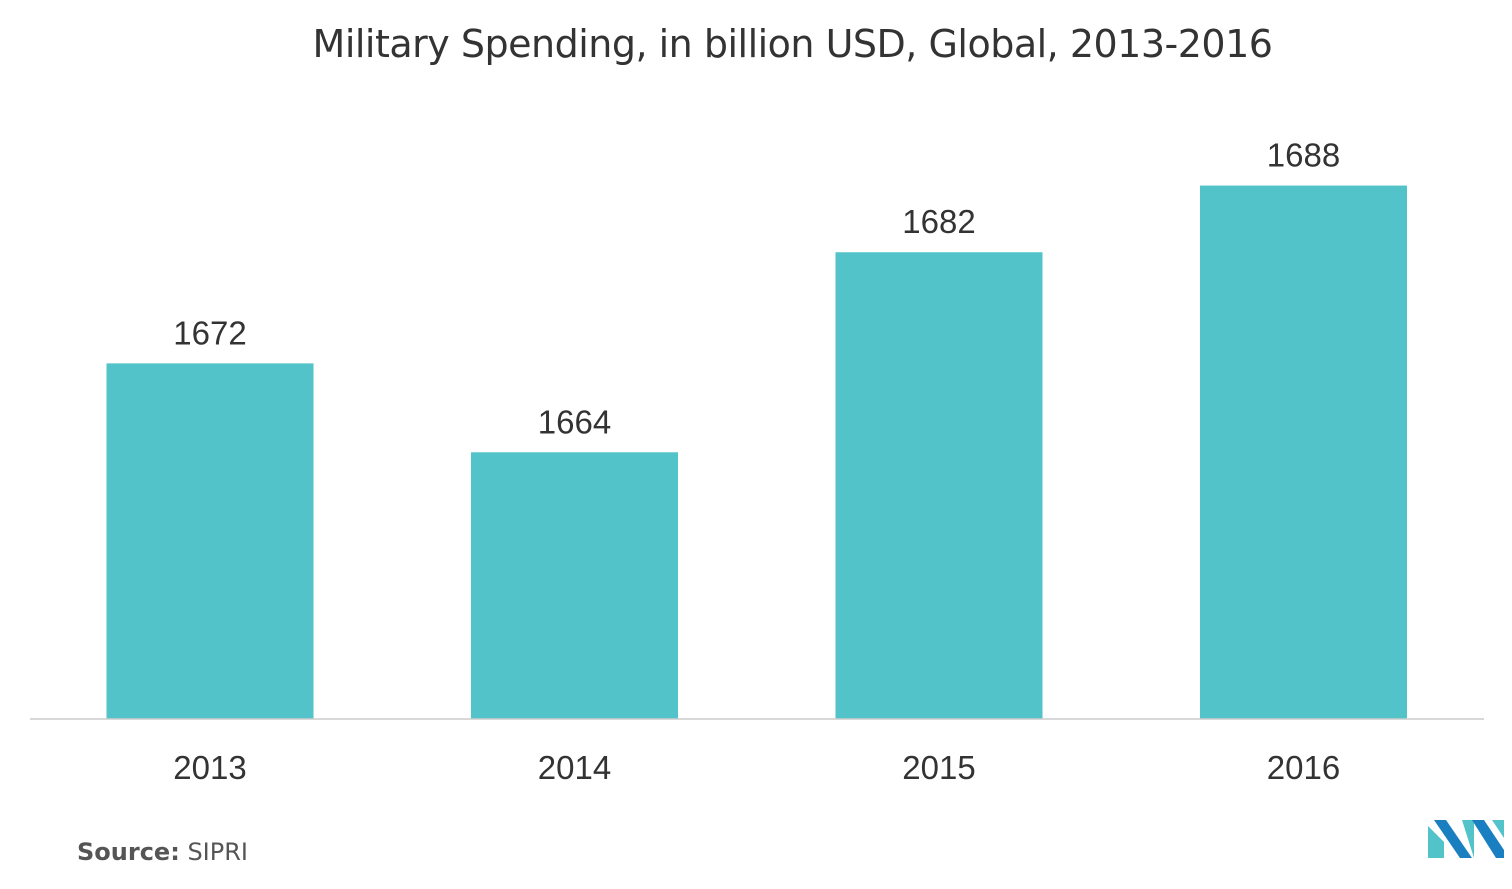  I want to click on source-label: Source:, so click(128, 852).